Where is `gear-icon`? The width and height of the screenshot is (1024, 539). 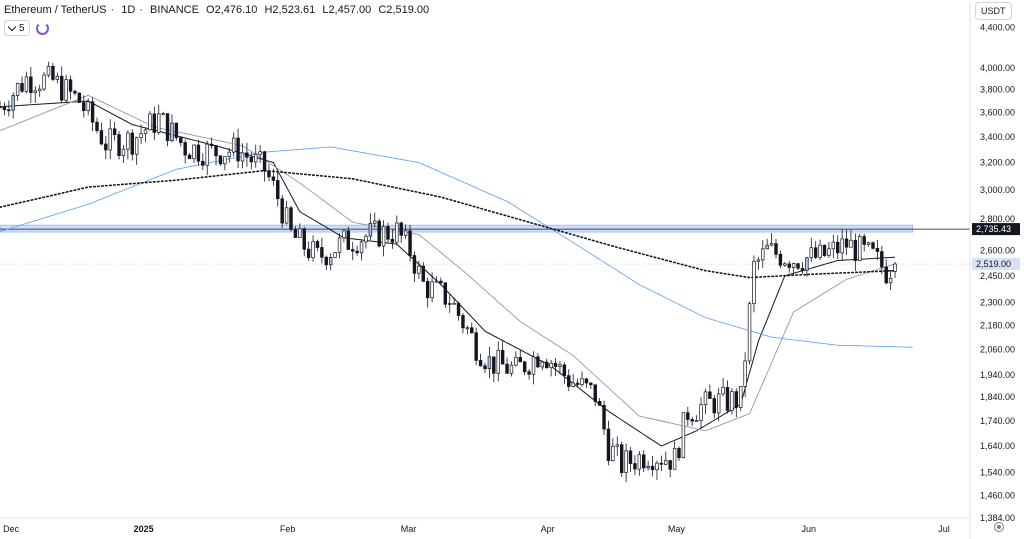
gear-icon is located at coordinates (999, 527).